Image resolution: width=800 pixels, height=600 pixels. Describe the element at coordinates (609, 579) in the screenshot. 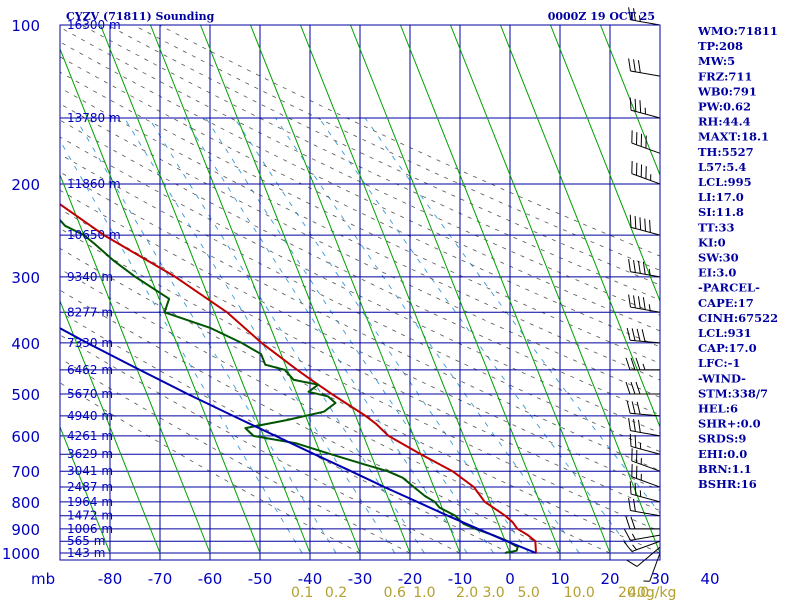

I see `temperature-tick-label: 20` at that location.